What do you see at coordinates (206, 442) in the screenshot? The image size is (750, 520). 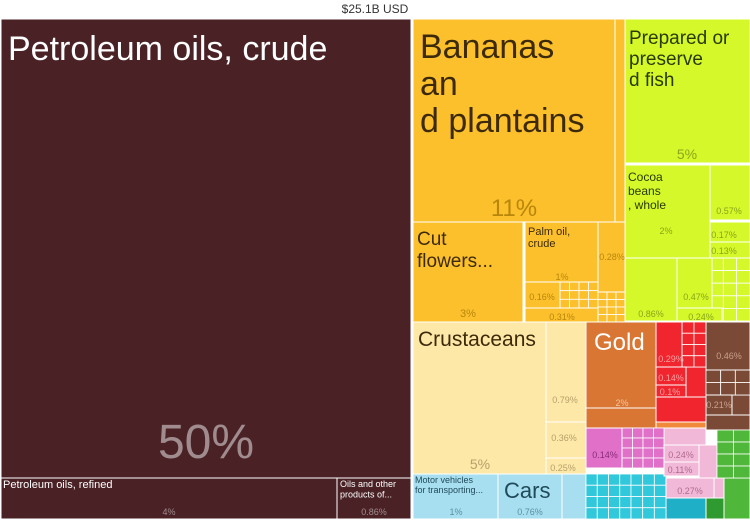 I see `cell-value: 50%` at bounding box center [206, 442].